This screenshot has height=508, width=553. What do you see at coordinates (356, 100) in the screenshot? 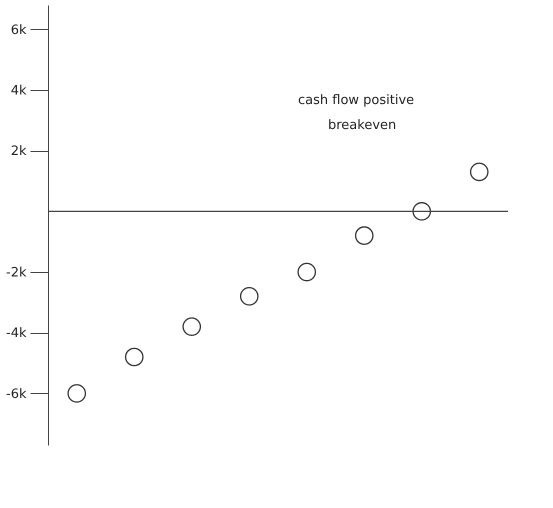
I see `annotation: cash flow positive` at bounding box center [356, 100].